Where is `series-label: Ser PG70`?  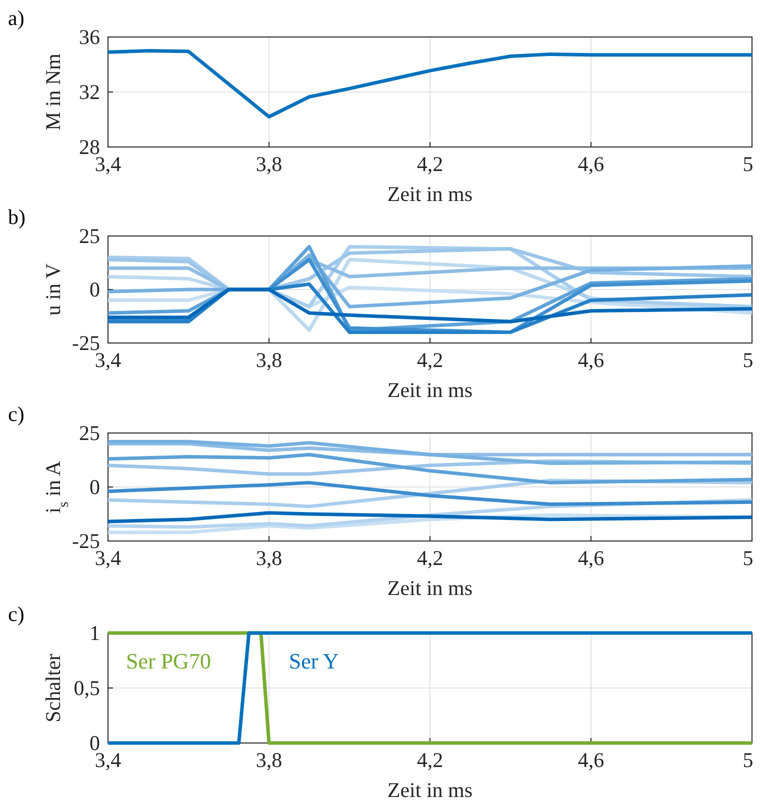
series-label: Ser PG70 is located at coordinates (168, 661).